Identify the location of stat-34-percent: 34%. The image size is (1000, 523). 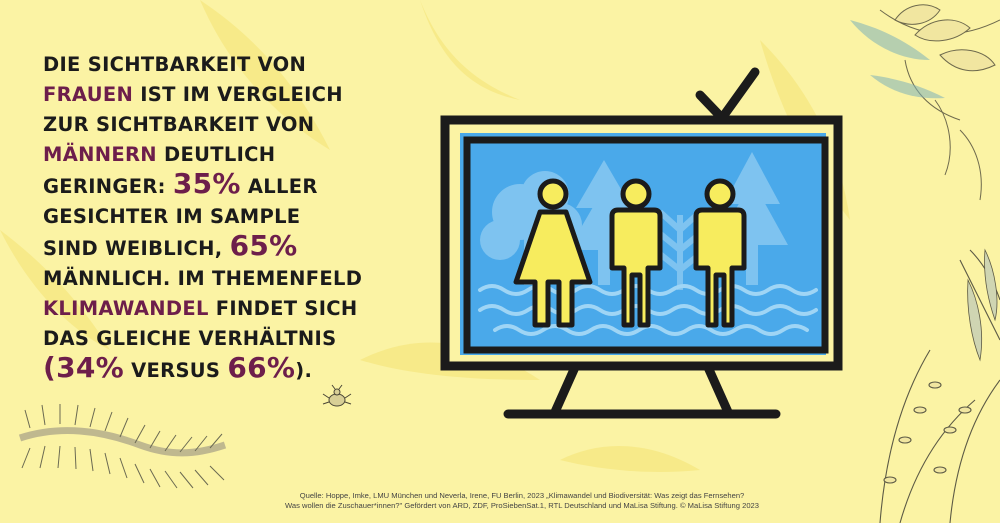
(90, 367).